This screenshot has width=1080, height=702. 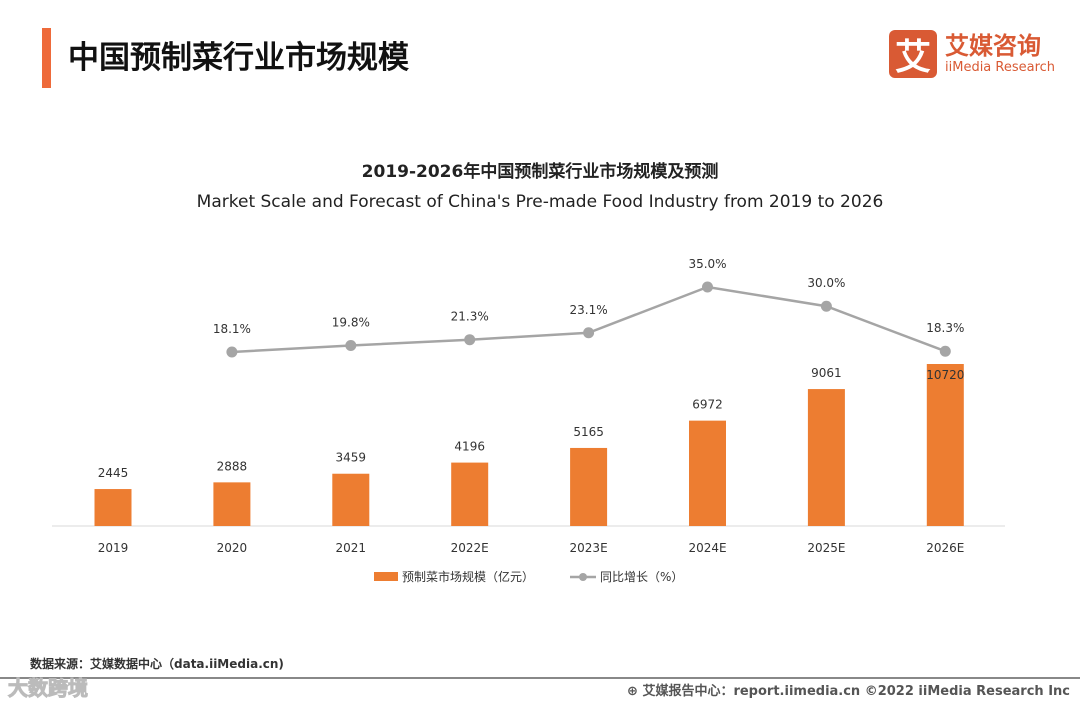 I want to click on growth-point-2023E, so click(x=589, y=333).